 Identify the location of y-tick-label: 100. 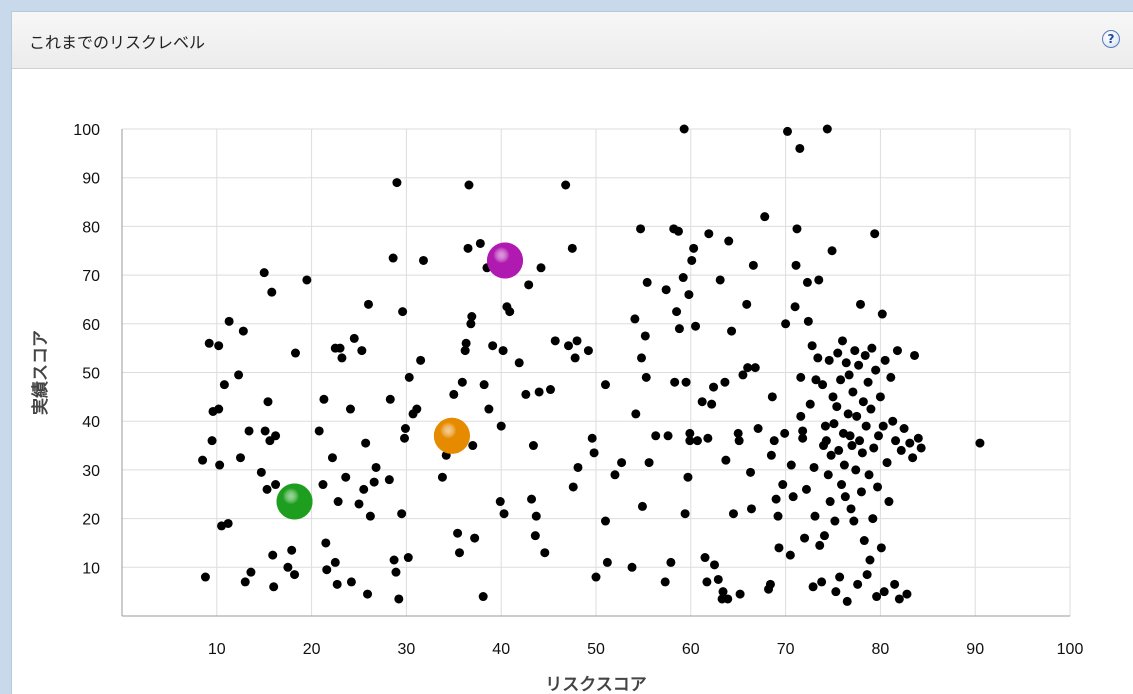
(86, 130).